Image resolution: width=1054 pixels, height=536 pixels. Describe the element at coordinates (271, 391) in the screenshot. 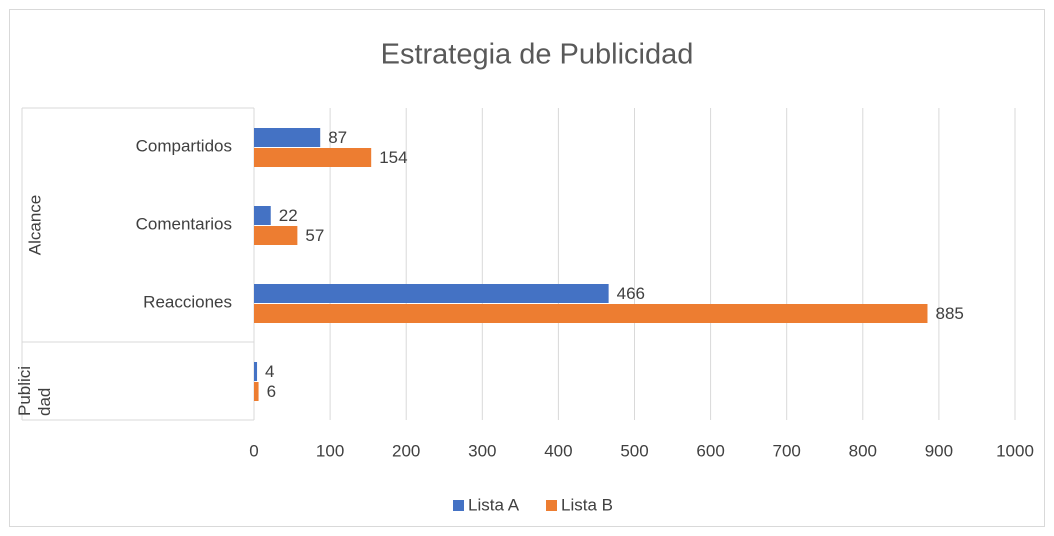

I see `data-label: 6` at that location.